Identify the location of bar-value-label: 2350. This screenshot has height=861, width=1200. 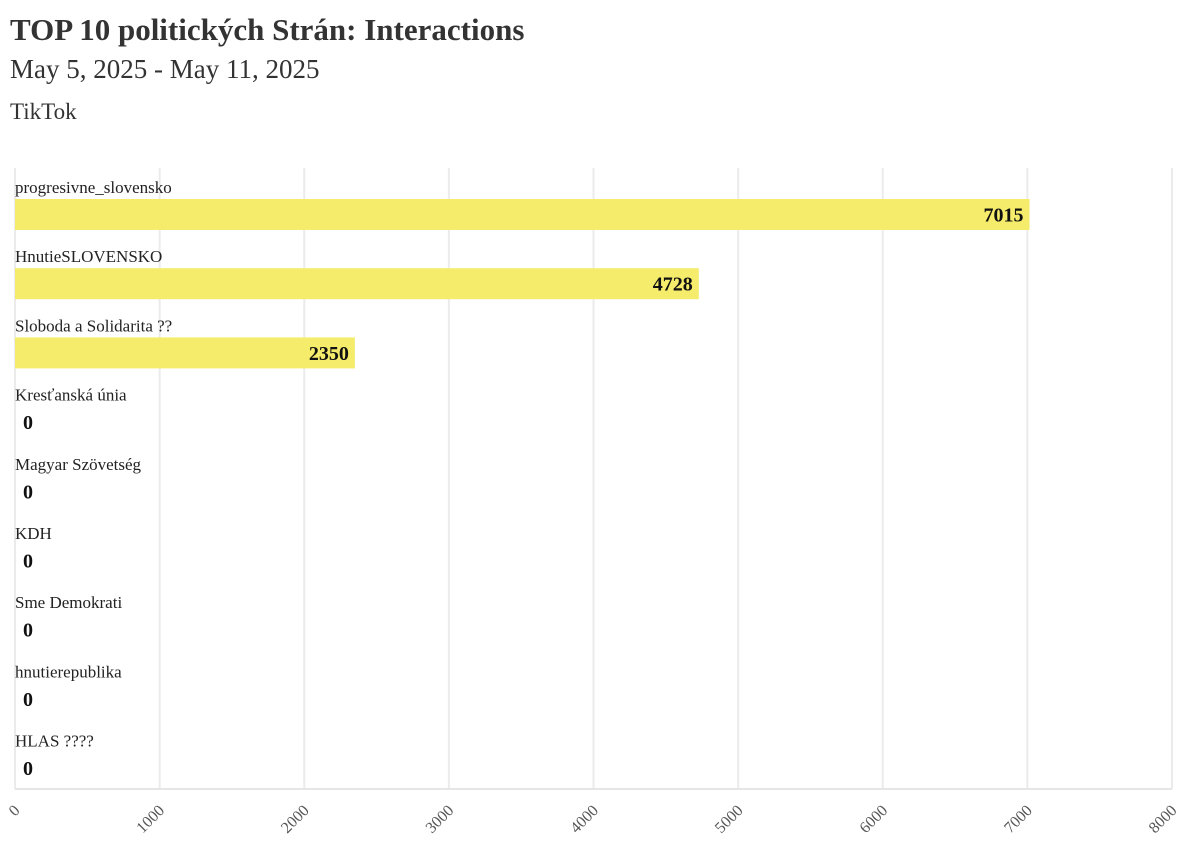
(329, 354).